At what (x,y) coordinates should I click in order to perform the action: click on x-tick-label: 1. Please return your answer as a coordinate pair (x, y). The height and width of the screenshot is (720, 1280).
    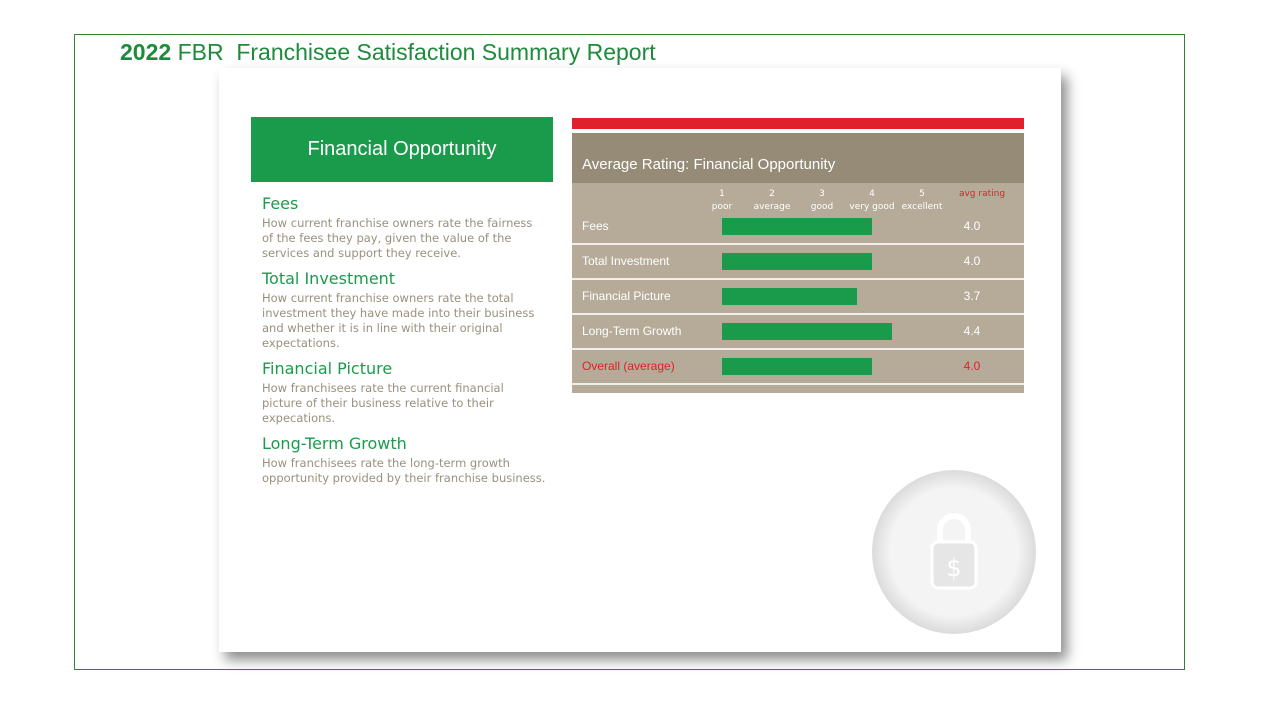
    Looking at the image, I should click on (722, 194).